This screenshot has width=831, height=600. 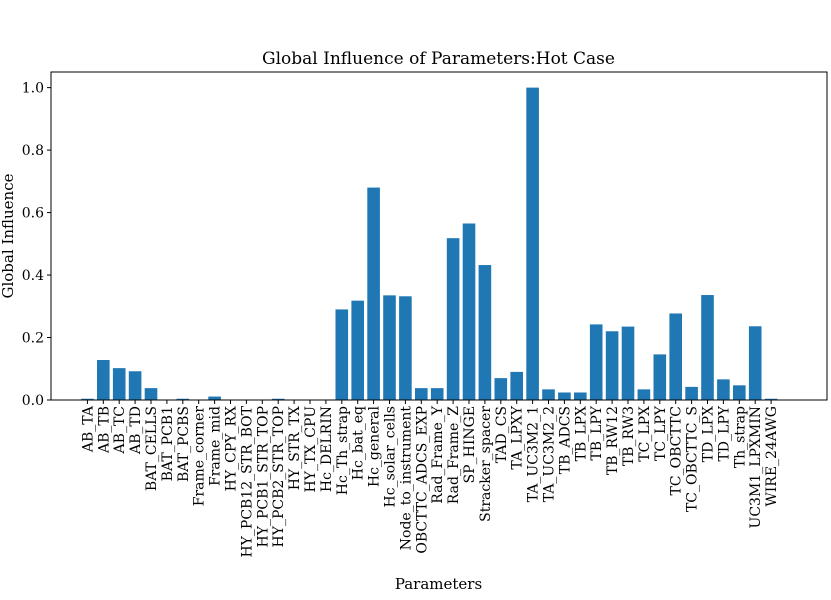 What do you see at coordinates (216, 446) in the screenshot?
I see `x-tick-label: Frame_mid` at bounding box center [216, 446].